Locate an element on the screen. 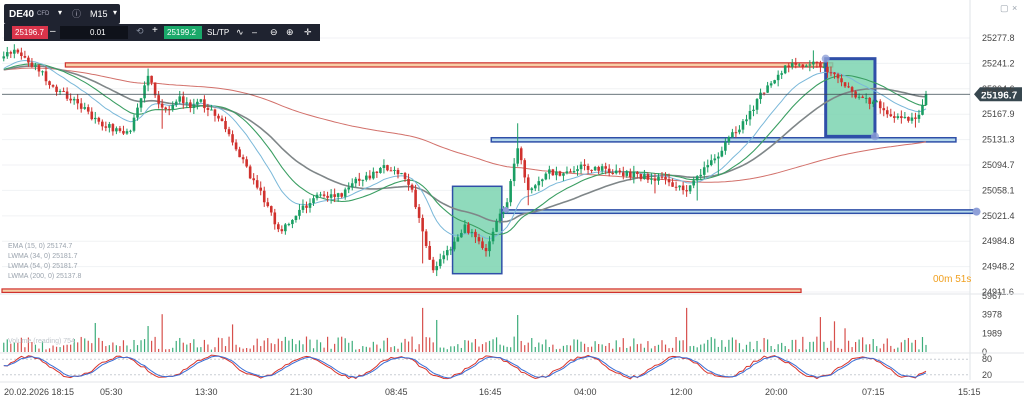  zone-resistance is located at coordinates (449, 65).